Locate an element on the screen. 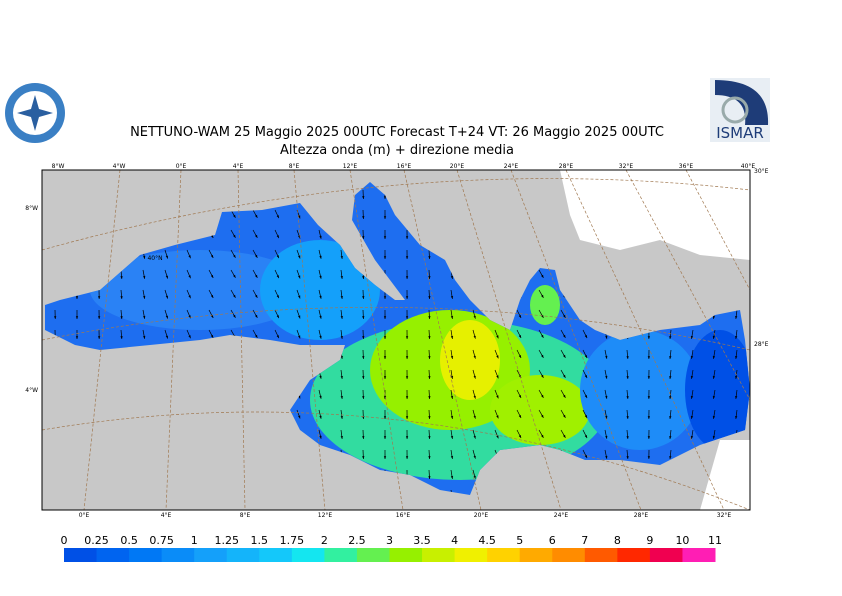  right-label: 28°E is located at coordinates (761, 344).